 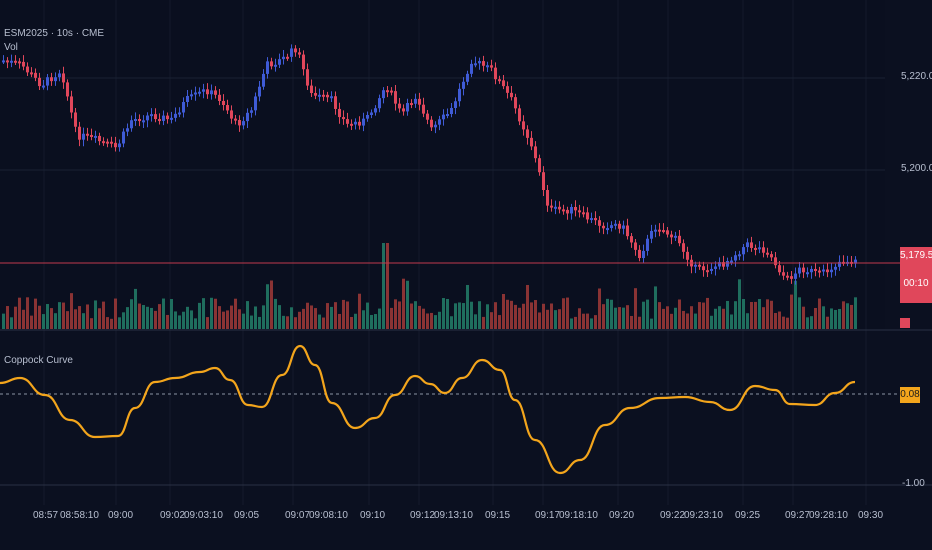 I want to click on time-label: 09:20, so click(x=622, y=515).